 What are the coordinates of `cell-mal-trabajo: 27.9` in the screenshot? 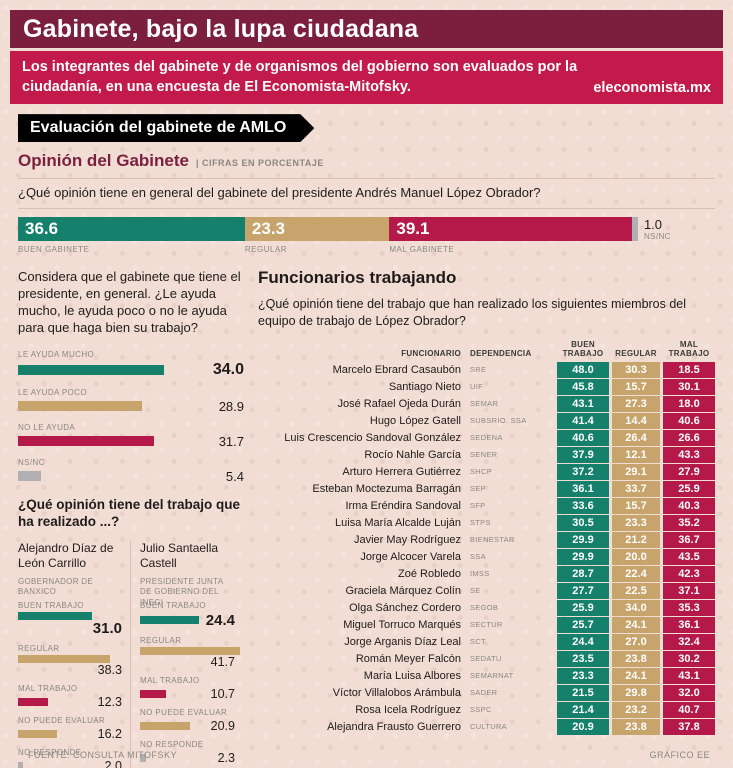 It's located at (689, 472).